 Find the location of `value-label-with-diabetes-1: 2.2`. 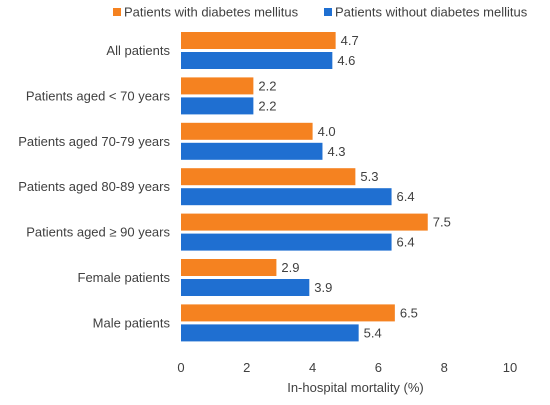

value-label-with-diabetes-1: 2.2 is located at coordinates (267, 85).